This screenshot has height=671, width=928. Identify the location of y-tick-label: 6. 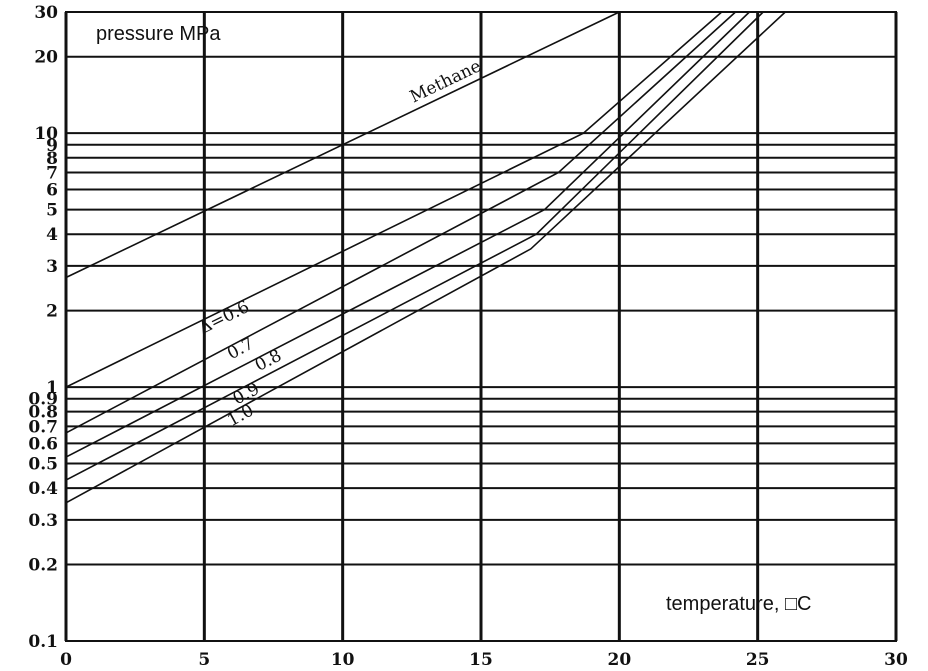
(52, 190).